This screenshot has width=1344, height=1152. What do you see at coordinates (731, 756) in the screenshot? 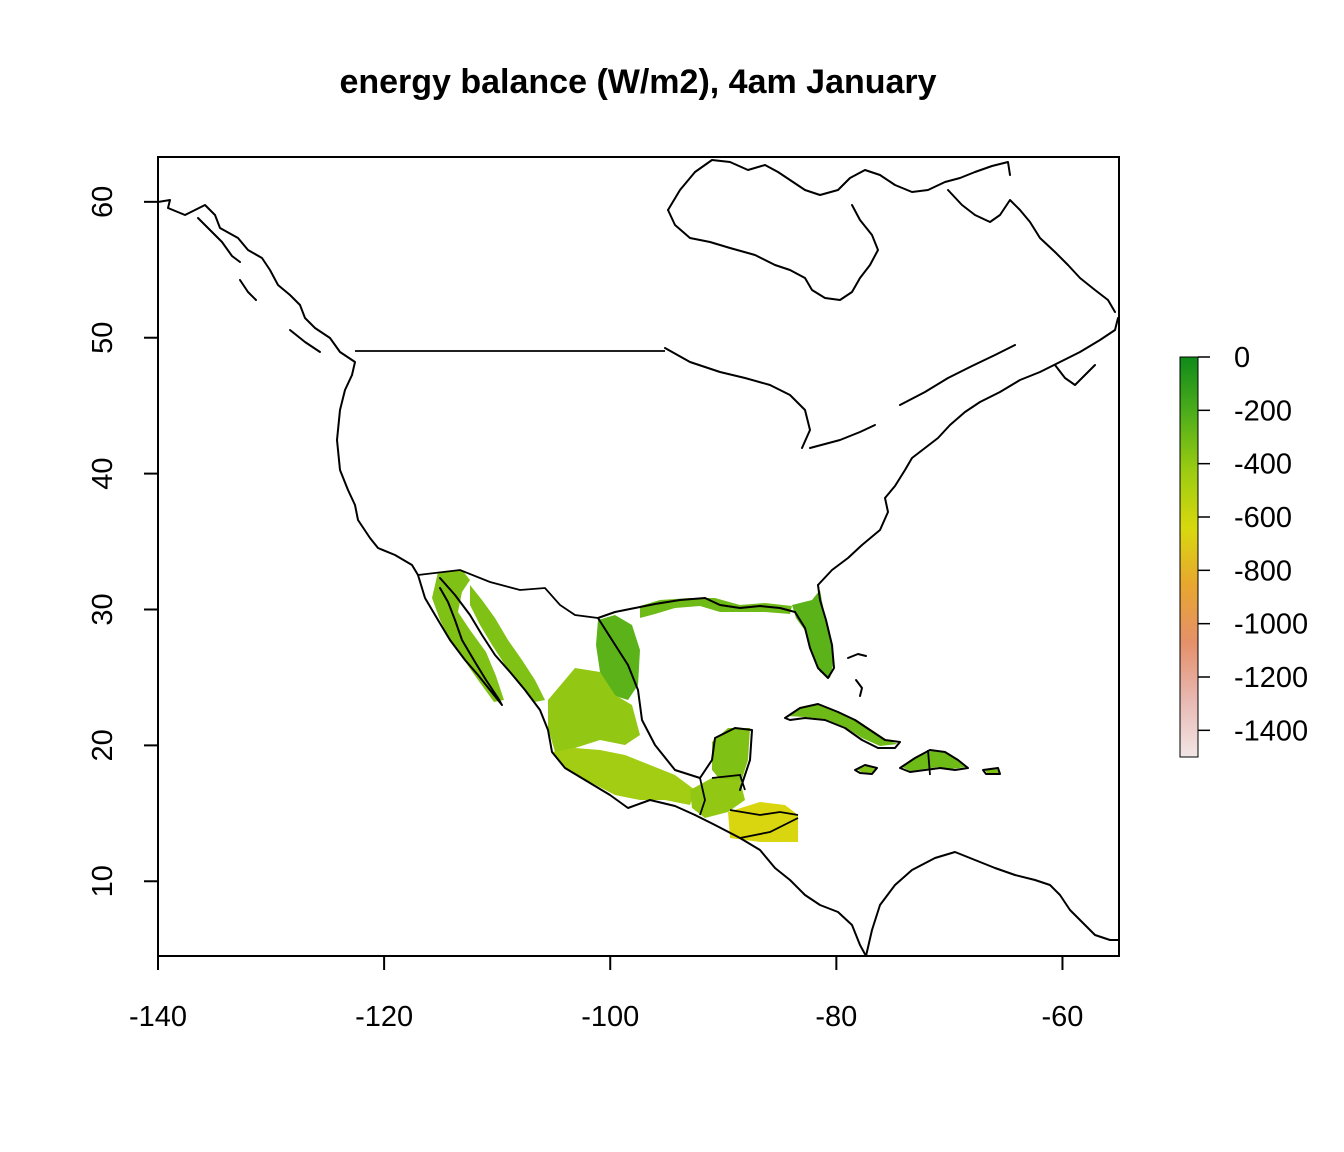
I see `region-yucatan` at bounding box center [731, 756].